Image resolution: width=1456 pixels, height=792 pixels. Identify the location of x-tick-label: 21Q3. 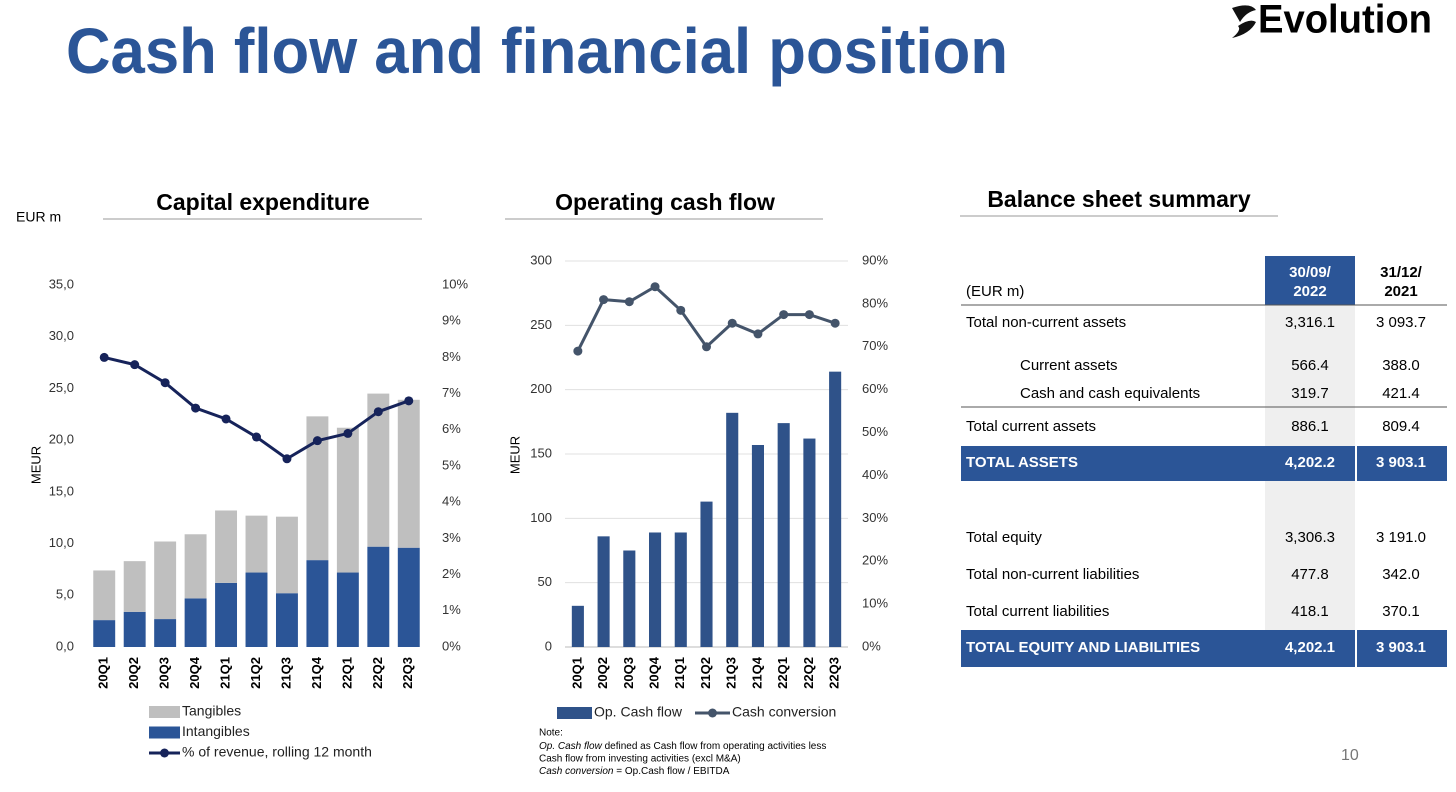
(285, 673).